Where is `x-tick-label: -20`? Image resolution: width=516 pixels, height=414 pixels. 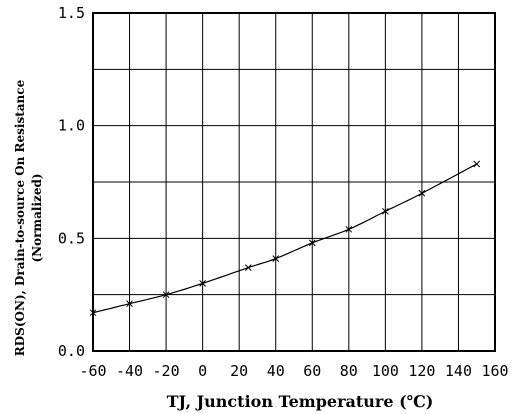
x-tick-label: -20 is located at coordinates (166, 371).